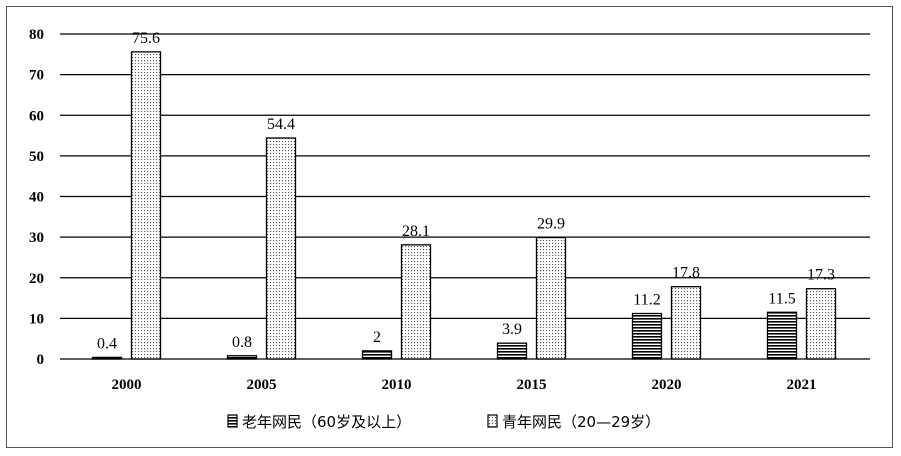 The height and width of the screenshot is (456, 901). What do you see at coordinates (647, 336) in the screenshot?
I see `bar-elderly-2020` at bounding box center [647, 336].